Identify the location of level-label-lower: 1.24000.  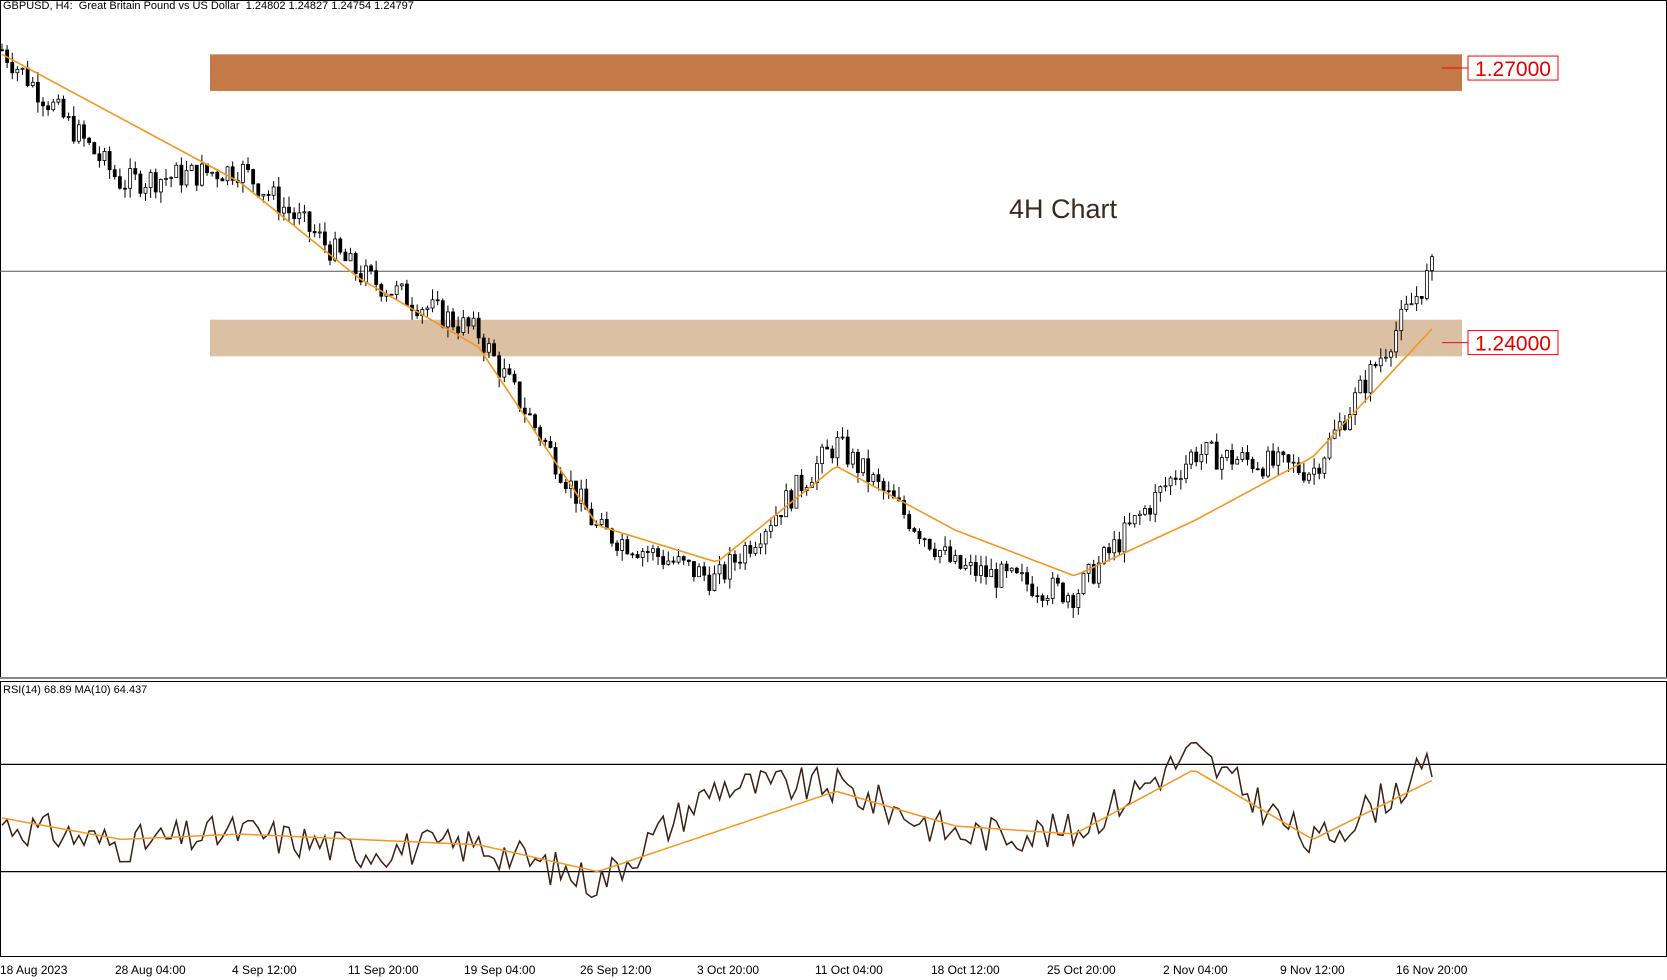
(1500, 343).